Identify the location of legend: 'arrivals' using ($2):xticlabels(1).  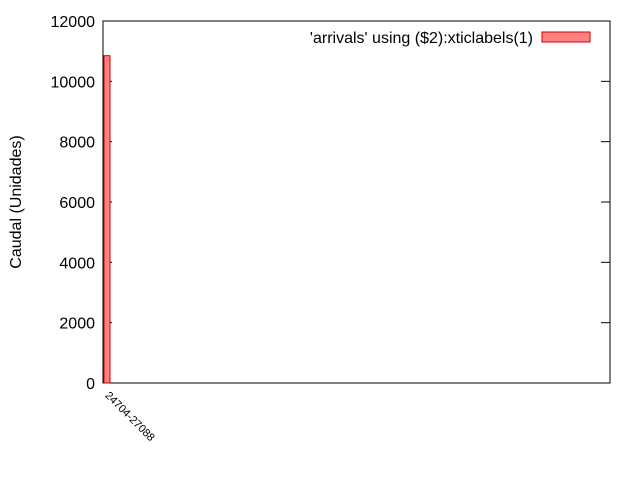
(450, 38).